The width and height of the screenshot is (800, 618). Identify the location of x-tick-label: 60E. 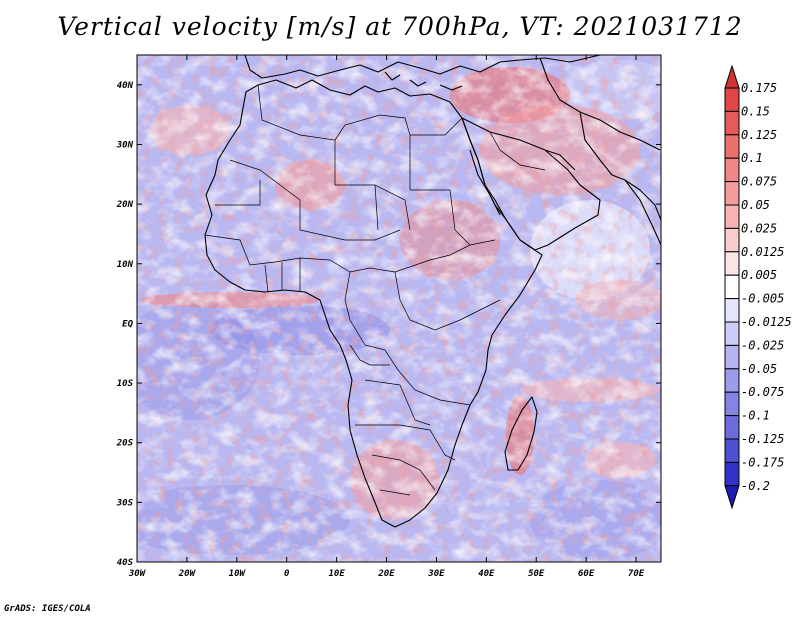
(586, 574).